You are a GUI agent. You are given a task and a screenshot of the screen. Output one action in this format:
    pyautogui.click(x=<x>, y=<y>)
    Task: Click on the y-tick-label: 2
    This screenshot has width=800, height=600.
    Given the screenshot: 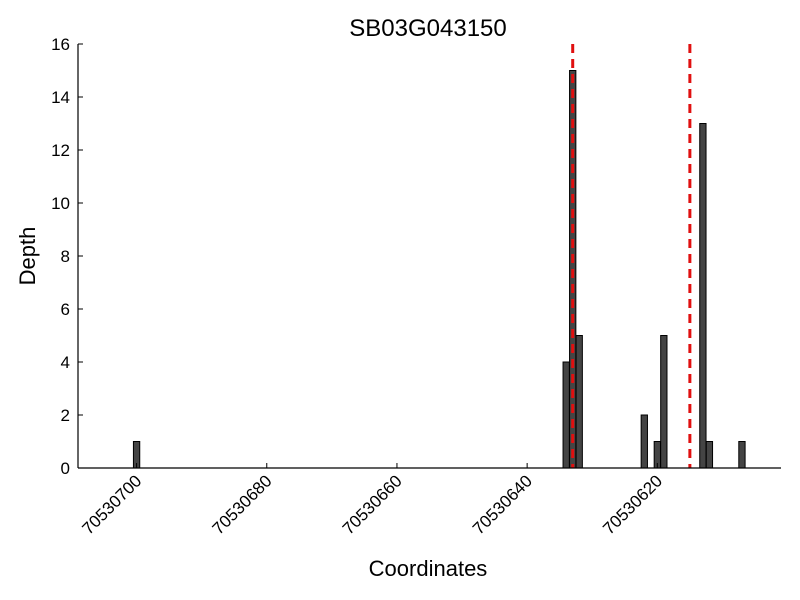 What is the action you would take?
    pyautogui.click(x=65, y=415)
    